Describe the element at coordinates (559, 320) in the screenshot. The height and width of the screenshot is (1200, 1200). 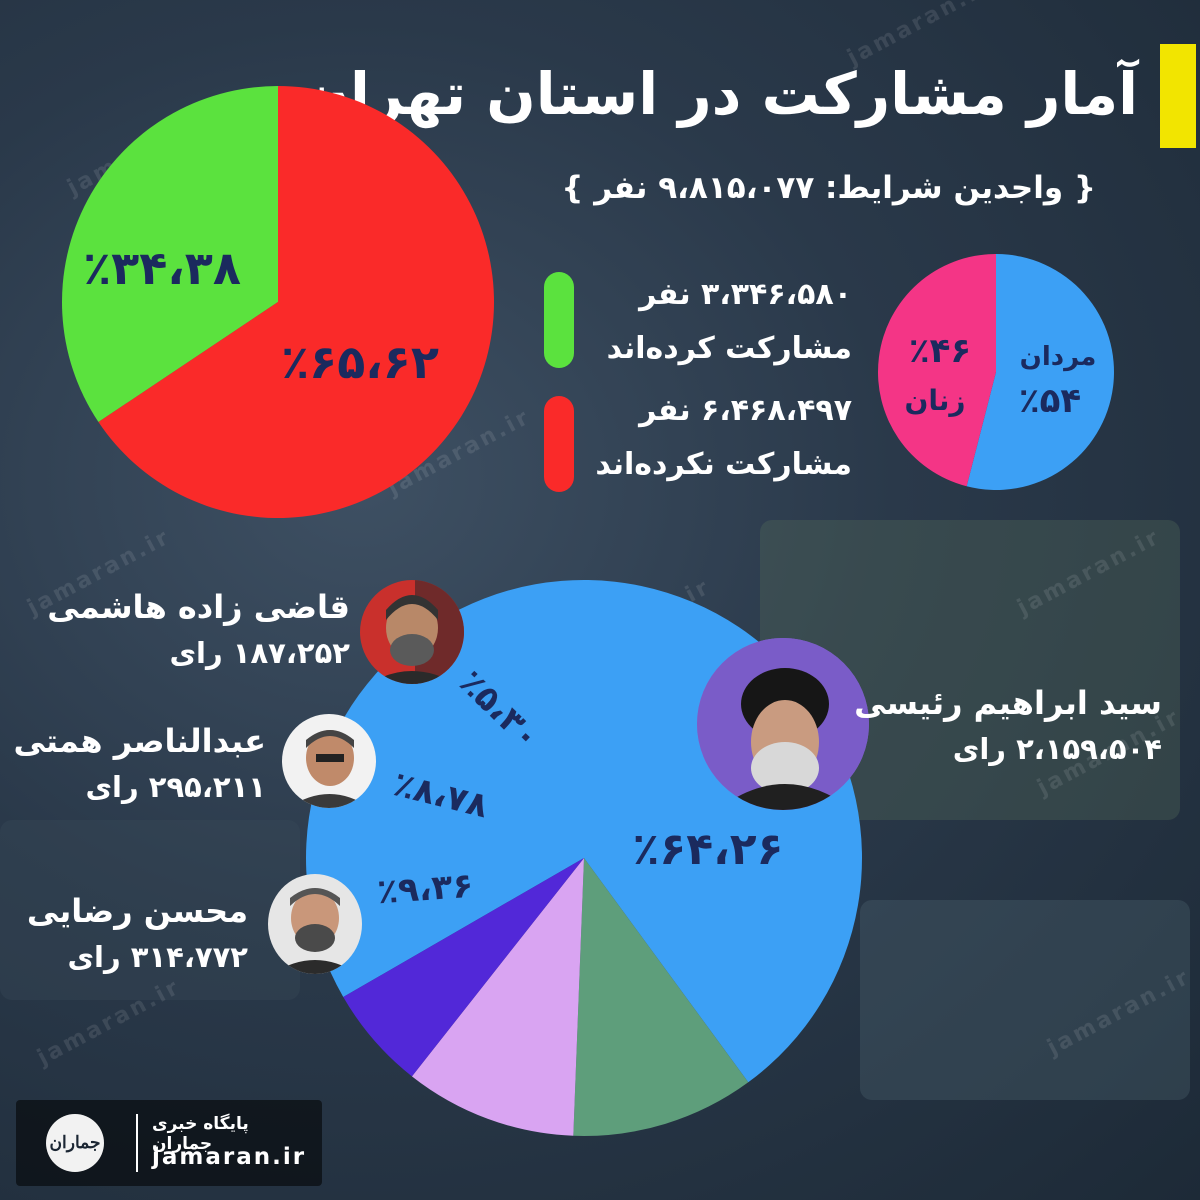
I see `participated-legend-swatch` at that location.